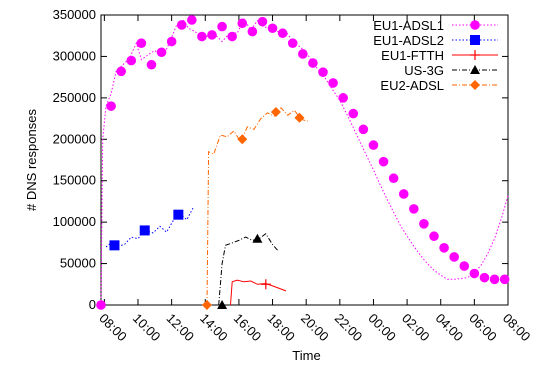 The image size is (540, 368). Describe the element at coordinates (450, 328) in the screenshot. I see `x-tick-label: 04:00` at that location.